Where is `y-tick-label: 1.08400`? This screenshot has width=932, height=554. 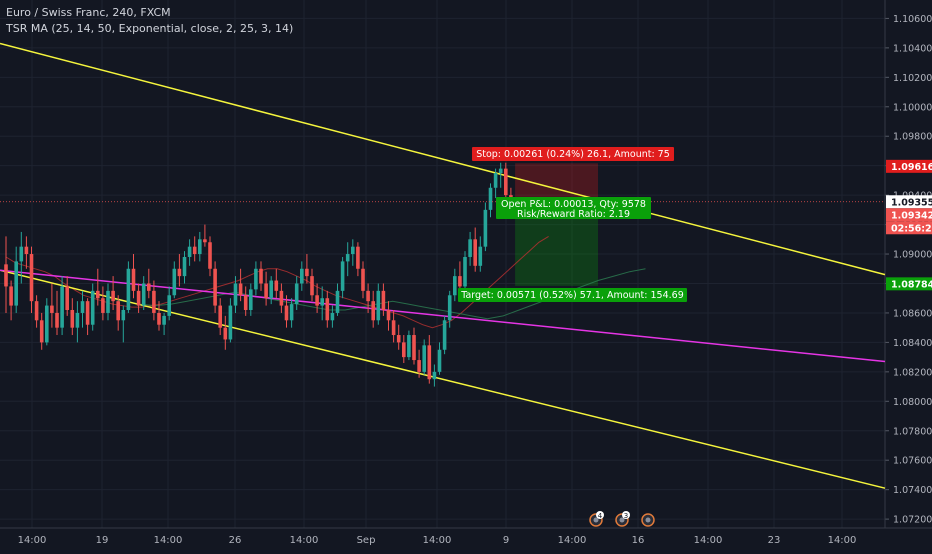
y-tick-label: 1.08400 is located at coordinates (912, 343).